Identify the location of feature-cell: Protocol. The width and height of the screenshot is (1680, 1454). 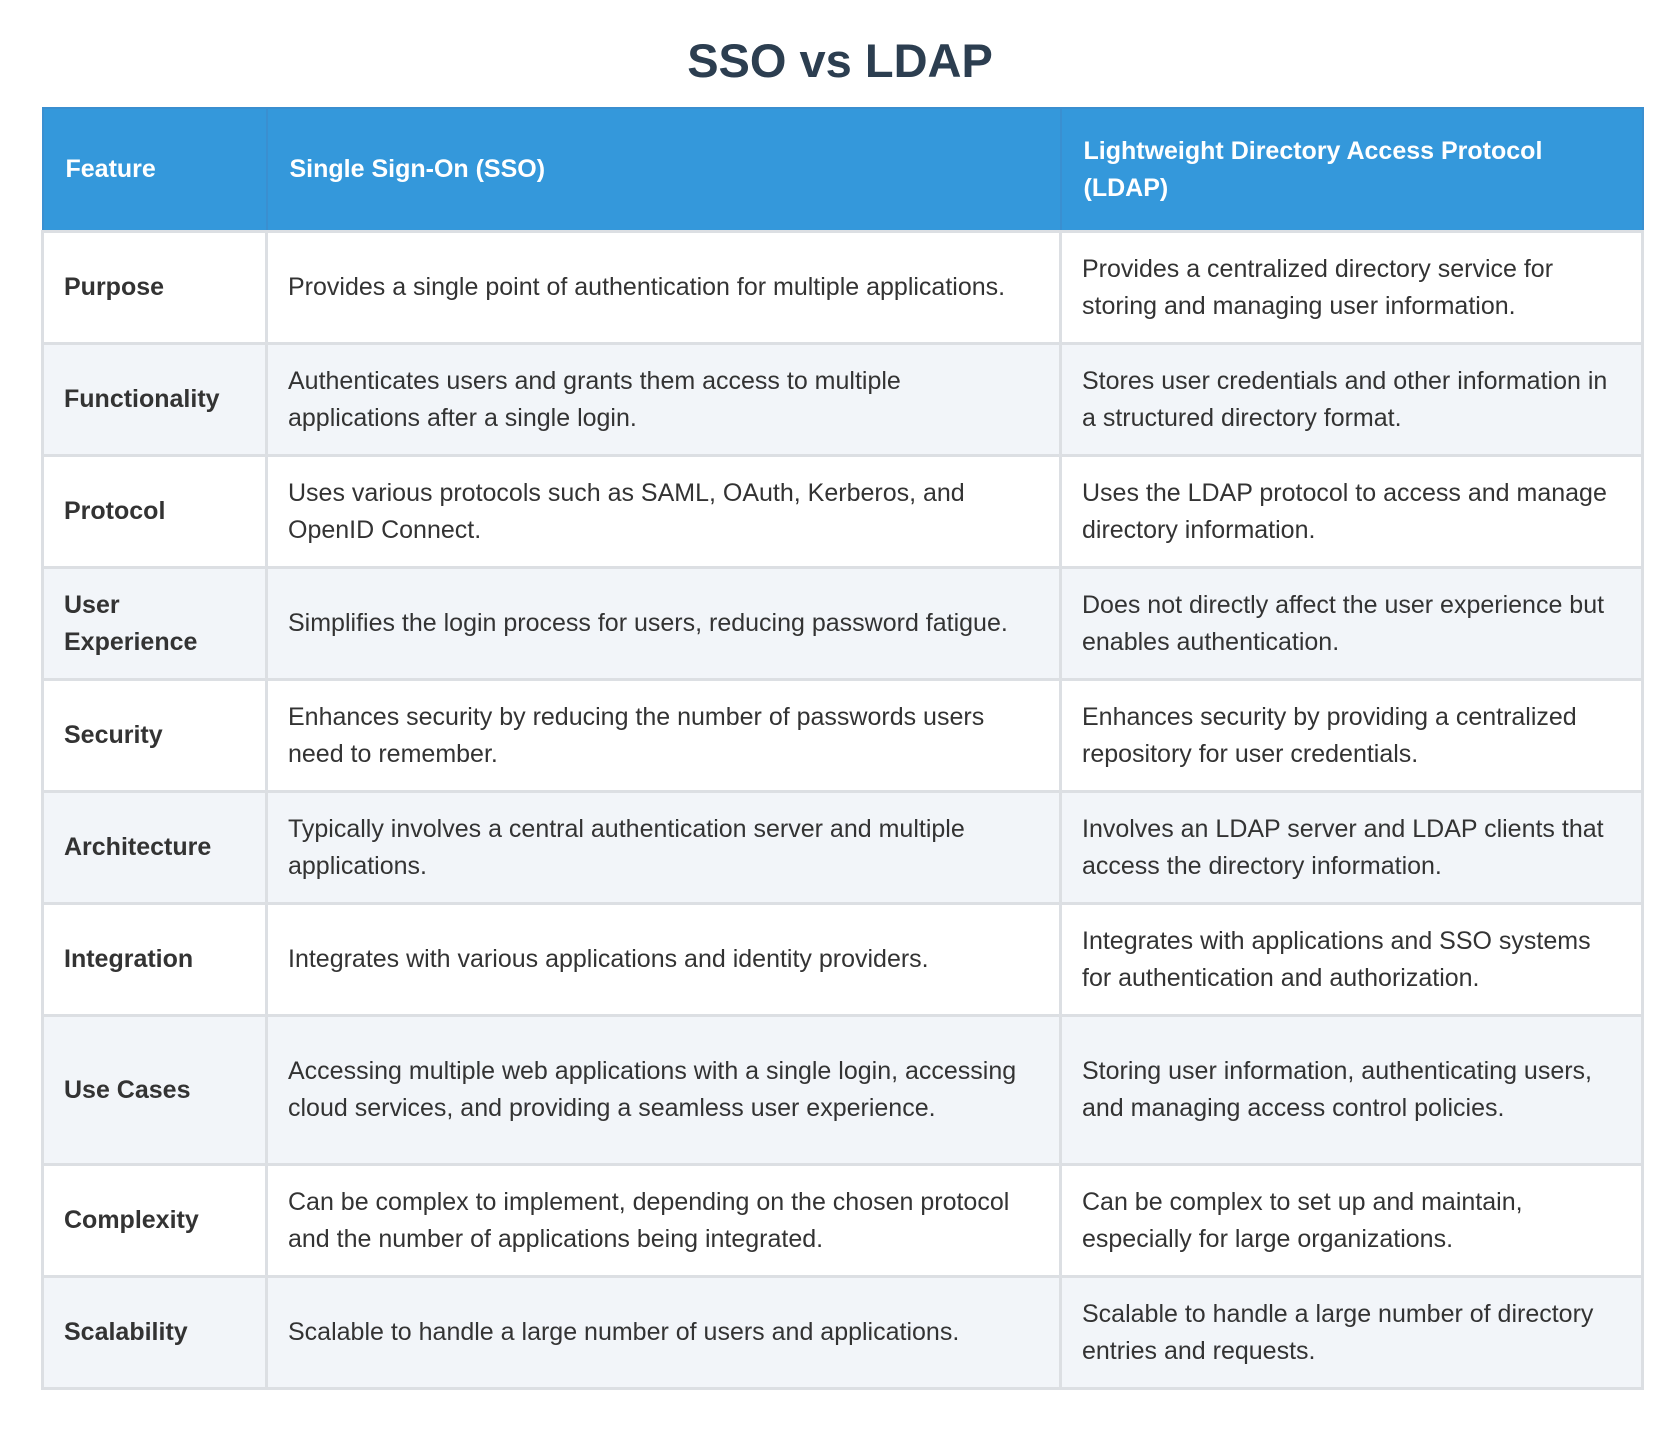
(154, 511).